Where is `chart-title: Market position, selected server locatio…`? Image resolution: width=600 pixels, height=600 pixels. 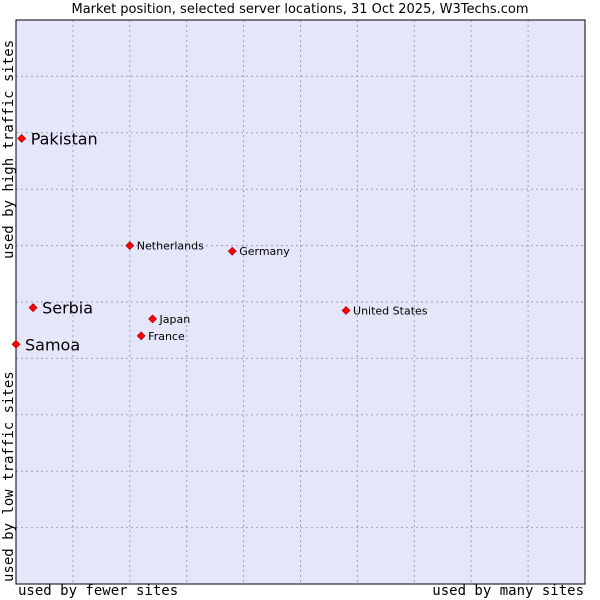 chart-title: Market position, selected server locatio… is located at coordinates (300, 9).